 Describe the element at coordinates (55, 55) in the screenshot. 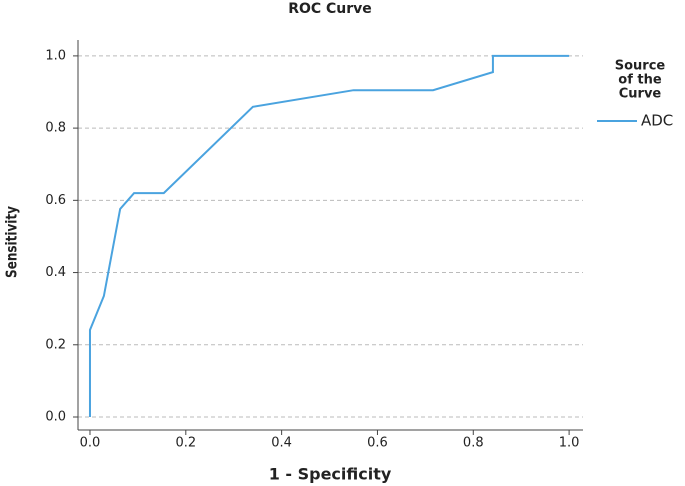

I see `y-tick-label: 1.0` at that location.